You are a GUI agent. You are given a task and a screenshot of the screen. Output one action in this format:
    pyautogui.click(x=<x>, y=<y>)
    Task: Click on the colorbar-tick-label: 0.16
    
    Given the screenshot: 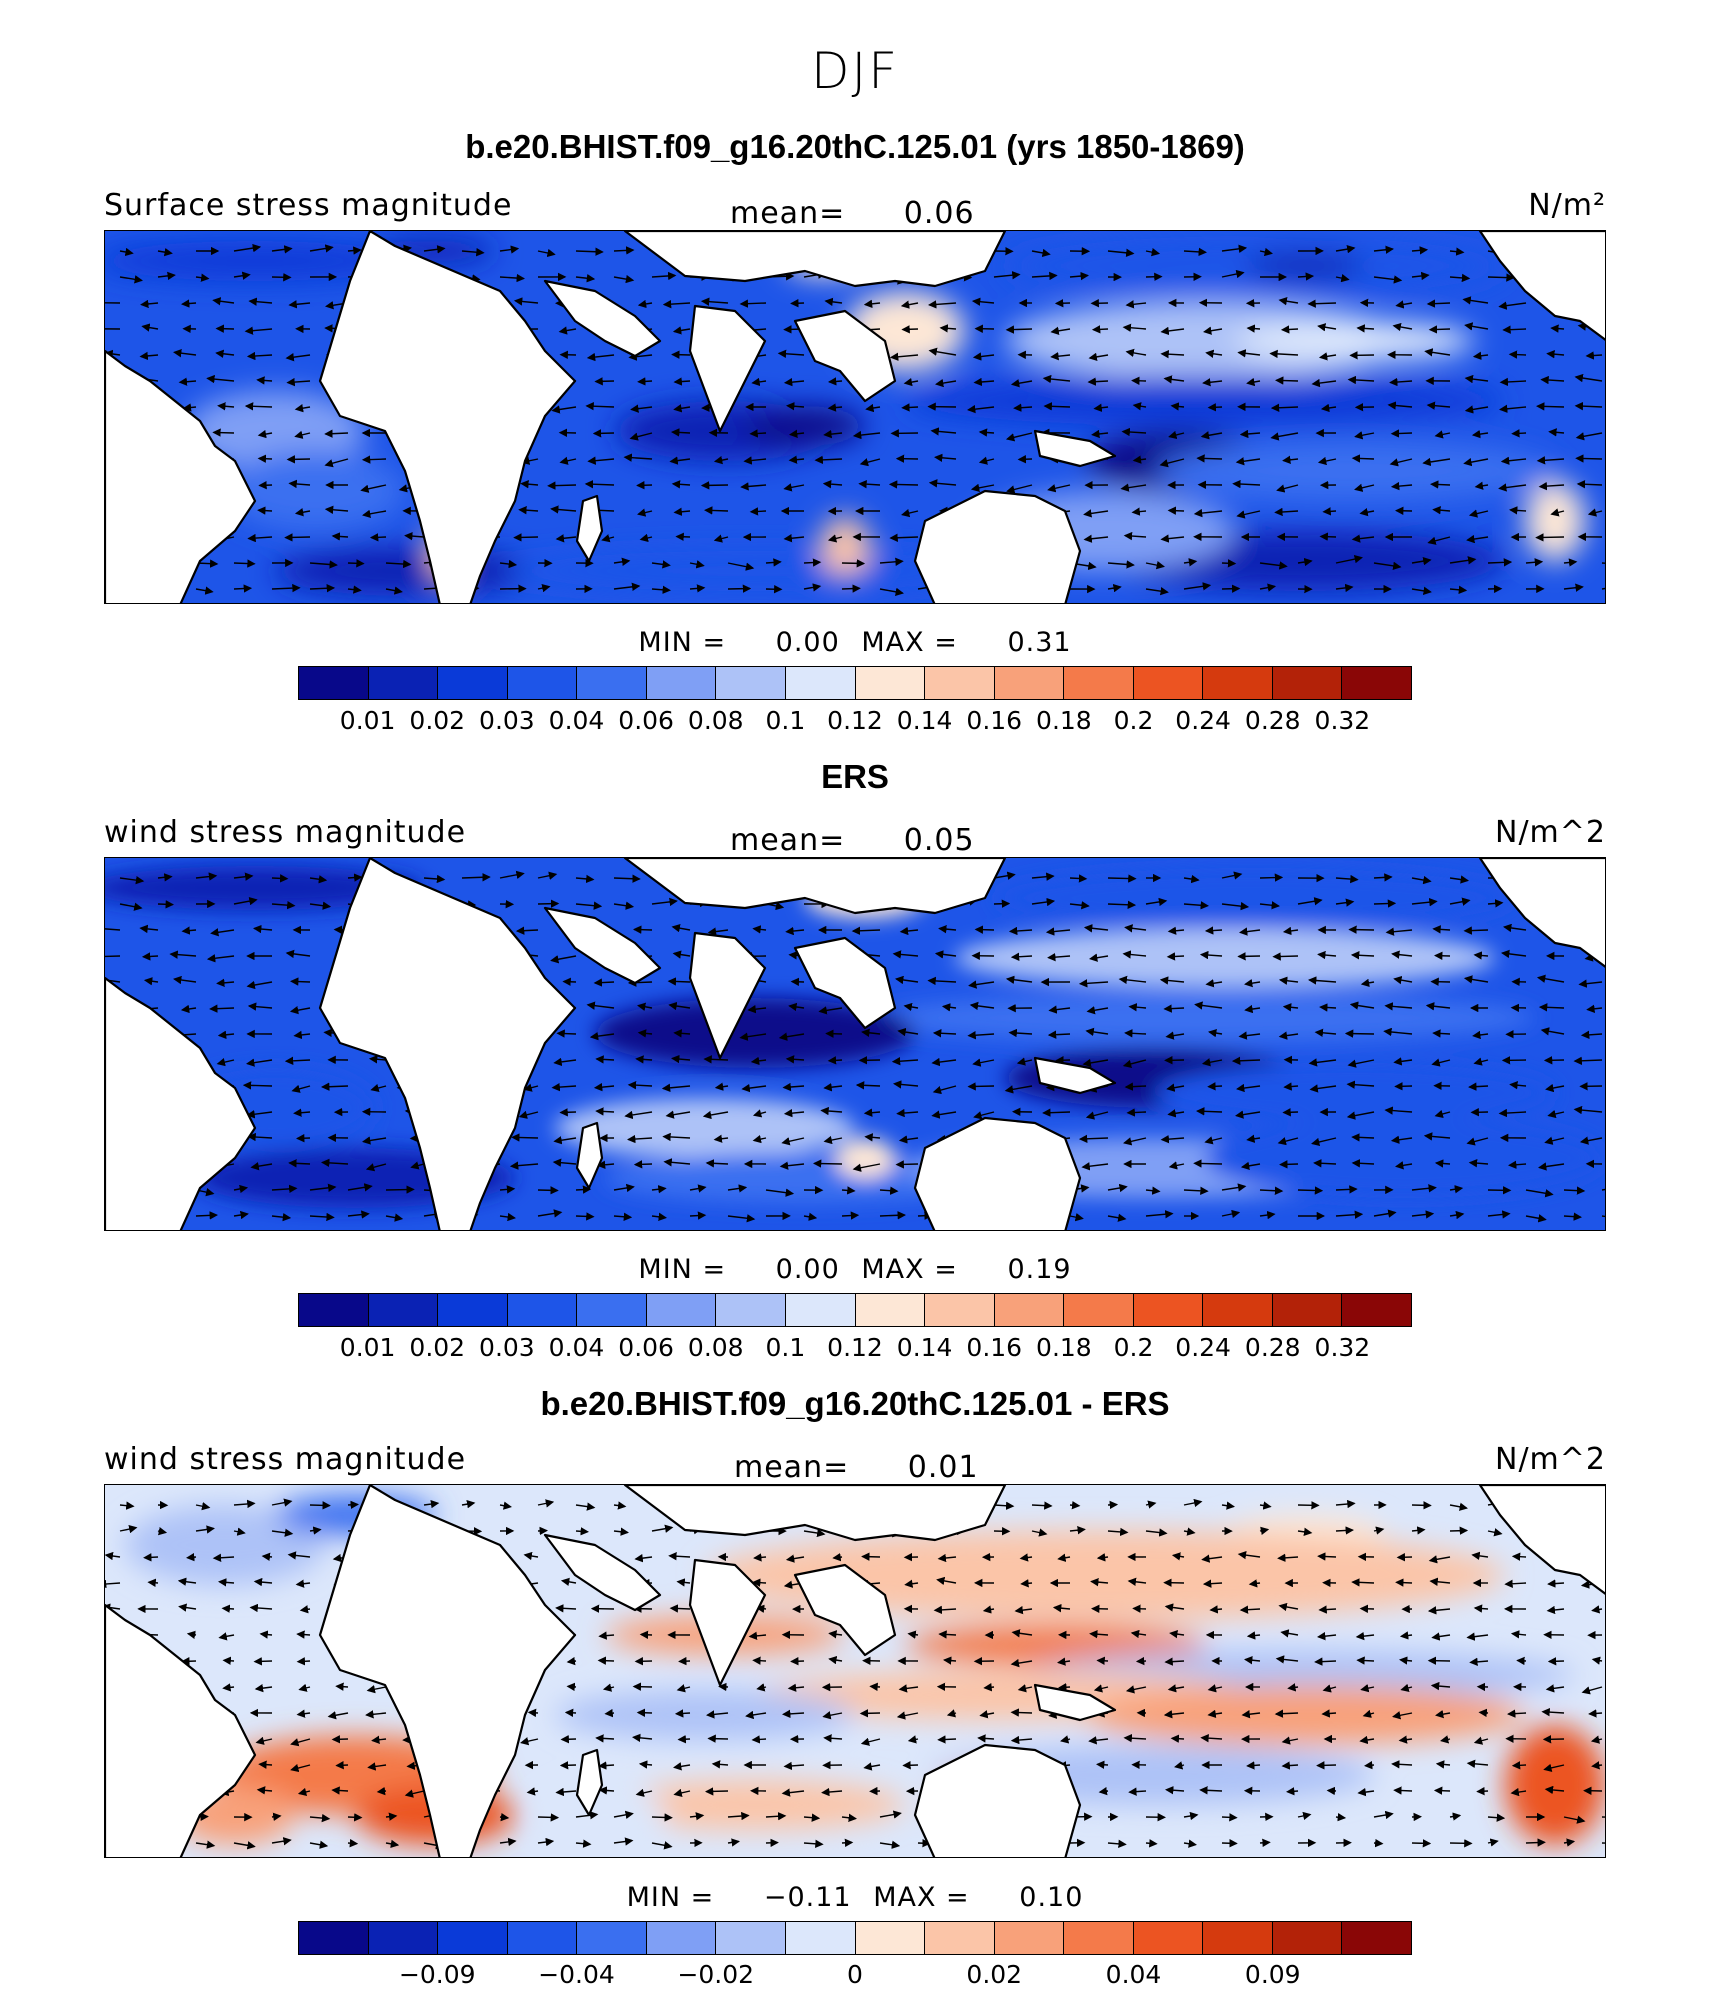 What is the action you would take?
    pyautogui.click(x=994, y=1347)
    